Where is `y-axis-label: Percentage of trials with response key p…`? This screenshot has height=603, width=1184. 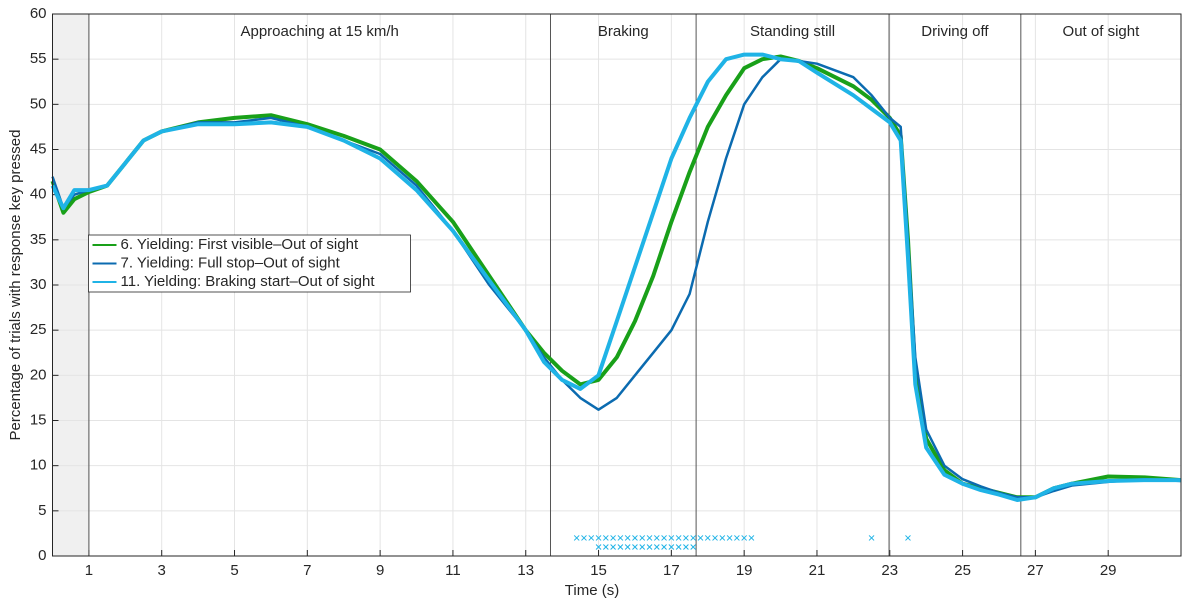 y-axis-label: Percentage of trials with response key p… is located at coordinates (15, 285).